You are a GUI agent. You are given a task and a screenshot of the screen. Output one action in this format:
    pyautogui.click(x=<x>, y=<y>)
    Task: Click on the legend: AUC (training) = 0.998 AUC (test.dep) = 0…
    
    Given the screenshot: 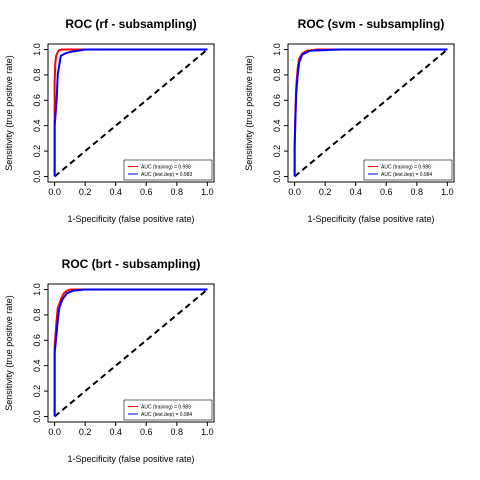 What is the action you would take?
    pyautogui.click(x=168, y=170)
    